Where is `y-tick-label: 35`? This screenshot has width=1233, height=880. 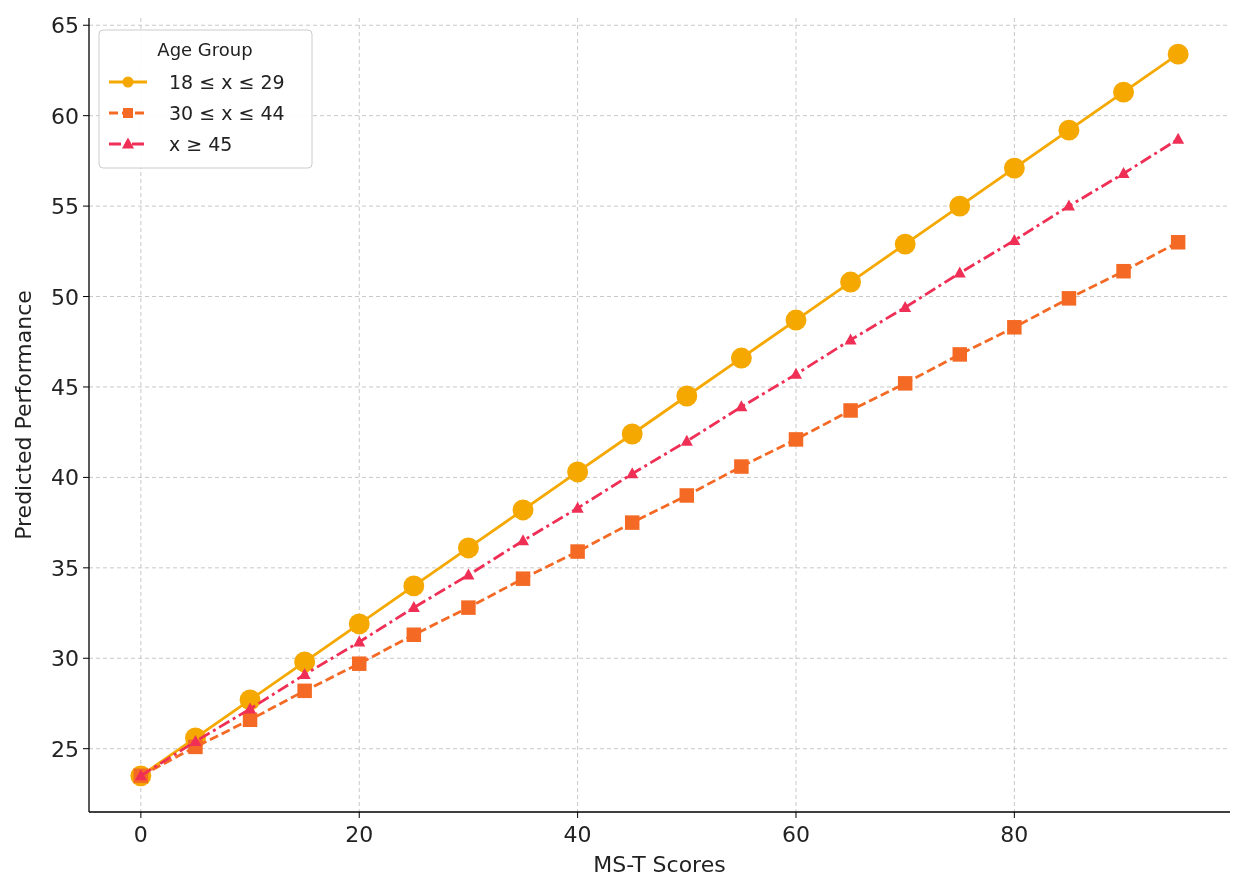
y-tick-label: 35 is located at coordinates (65, 568).